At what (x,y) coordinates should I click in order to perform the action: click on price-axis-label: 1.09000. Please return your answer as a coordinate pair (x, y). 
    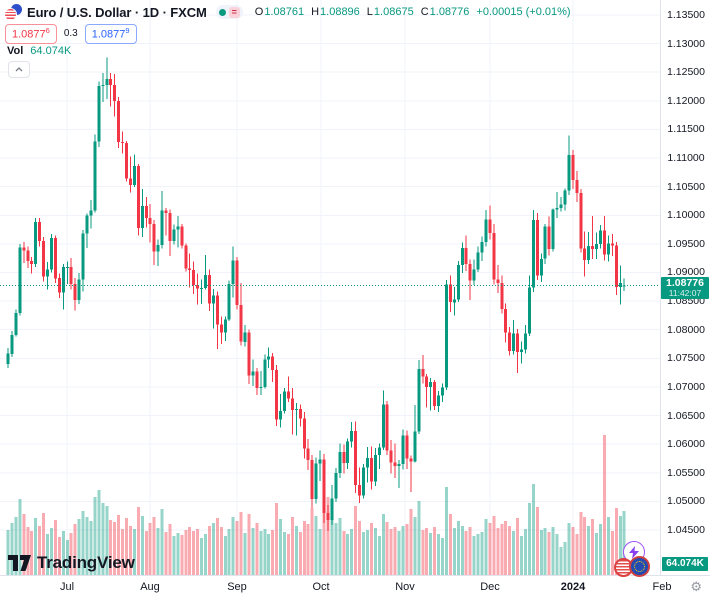
    Looking at the image, I should click on (686, 272).